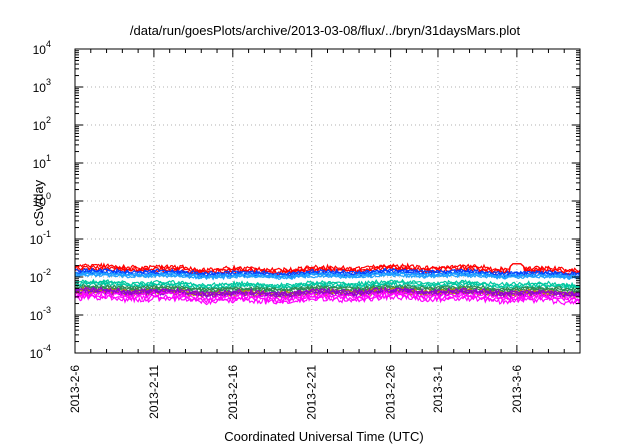 Image resolution: width=640 pixels, height=448 pixels. Describe the element at coordinates (42, 162) in the screenshot. I see `y-tick-label: 10¹` at that location.